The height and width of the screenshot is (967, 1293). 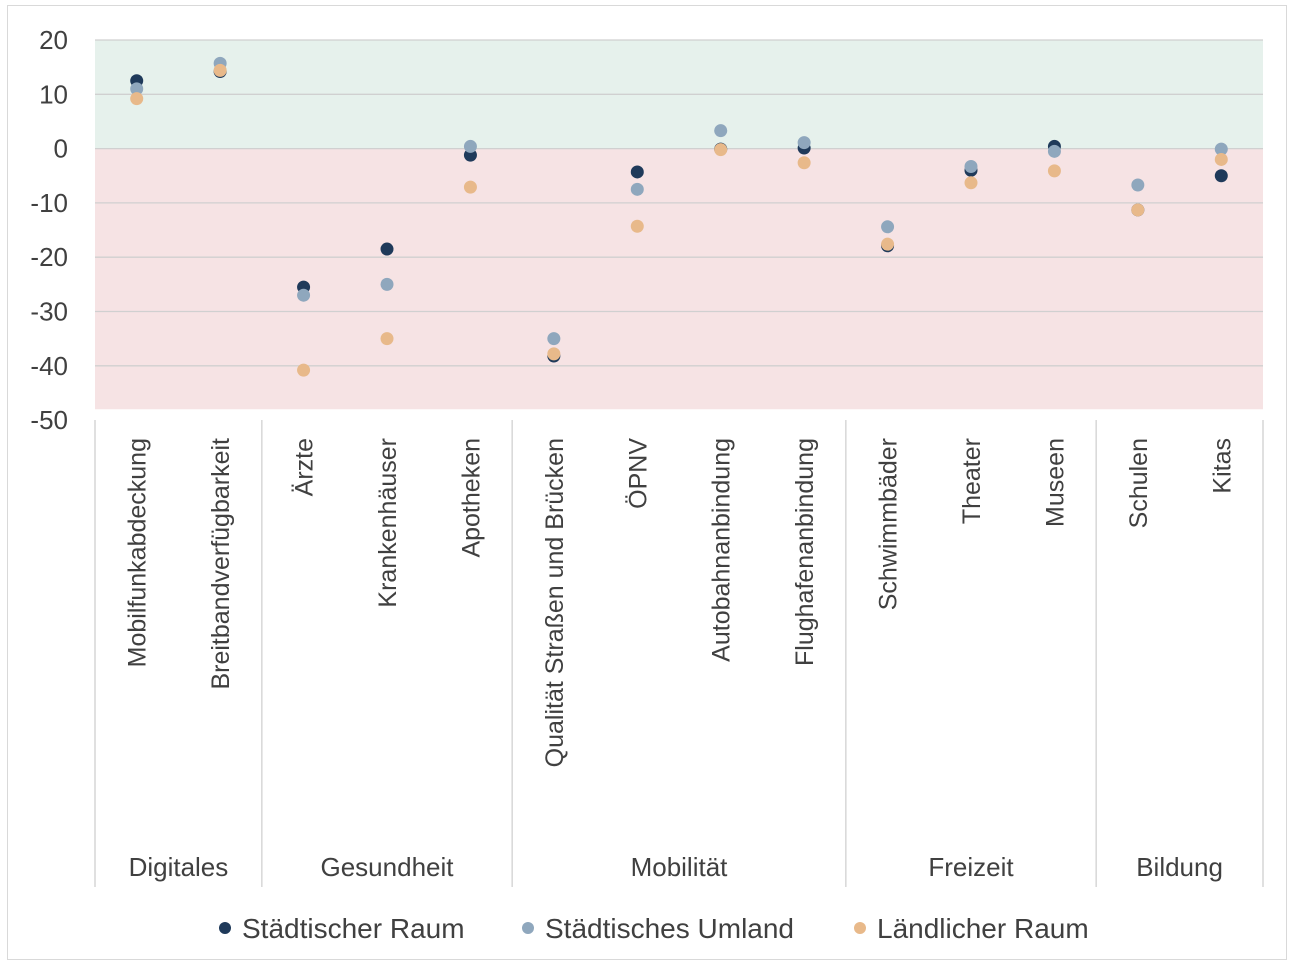 I want to click on legend-label: Ländlicher Raum, so click(x=983, y=928).